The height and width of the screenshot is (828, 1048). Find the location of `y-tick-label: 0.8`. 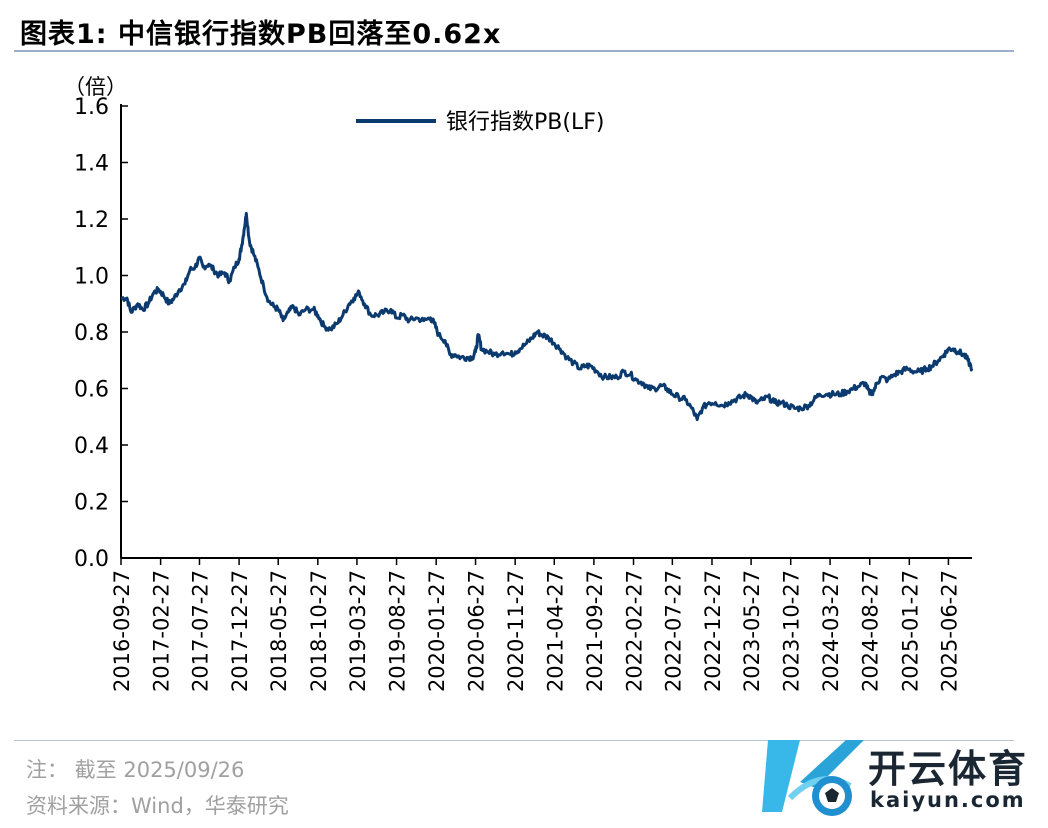

y-tick-label: 0.8 is located at coordinates (91, 333).